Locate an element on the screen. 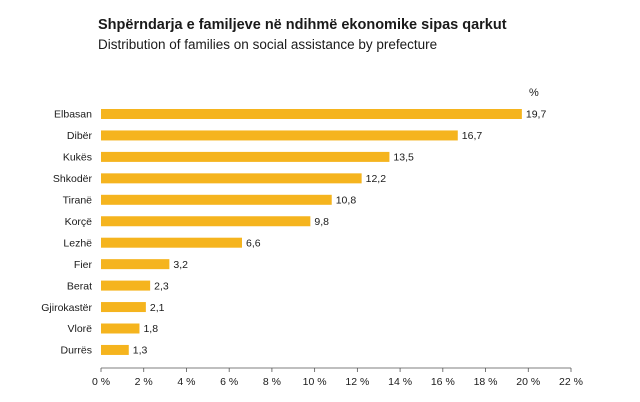  x-tick-label: 22 % is located at coordinates (571, 382).